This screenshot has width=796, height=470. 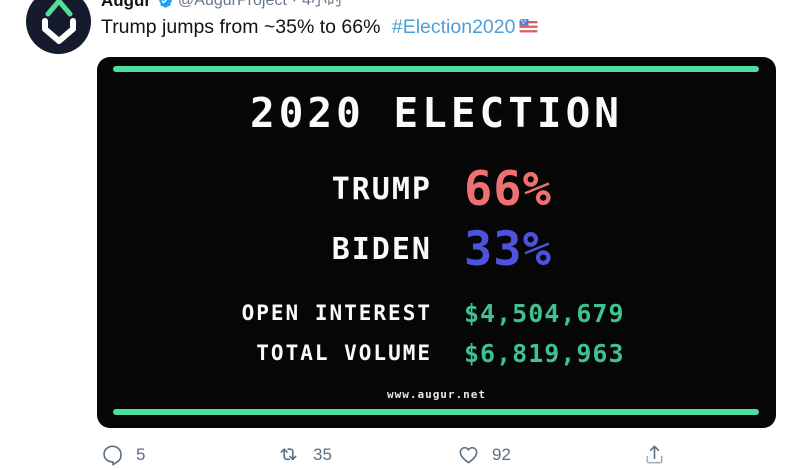 I want to click on stat-value: $4,504,679, so click(x=544, y=313).